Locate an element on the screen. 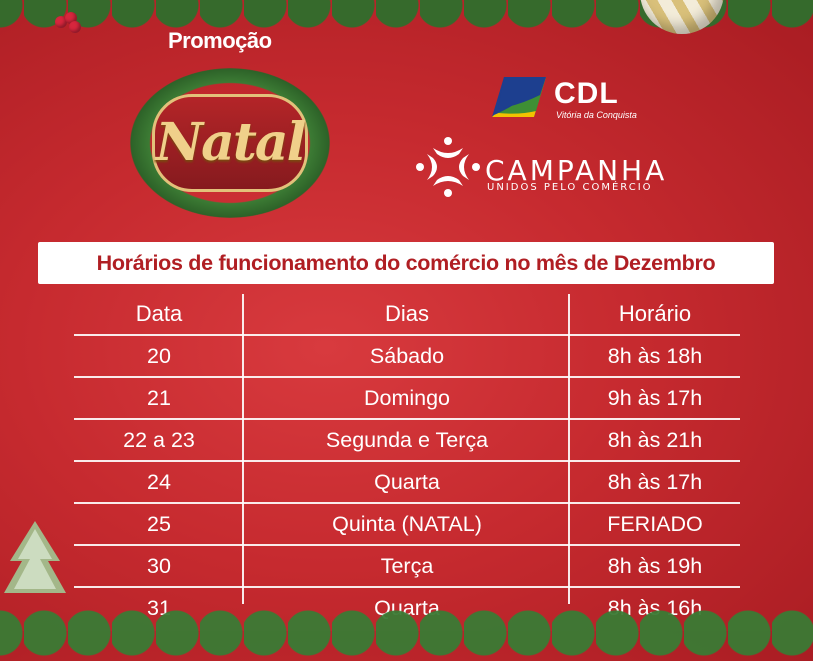 This screenshot has height=661, width=813. table-row: 20 Sábado 8h às 18h is located at coordinates (407, 355).